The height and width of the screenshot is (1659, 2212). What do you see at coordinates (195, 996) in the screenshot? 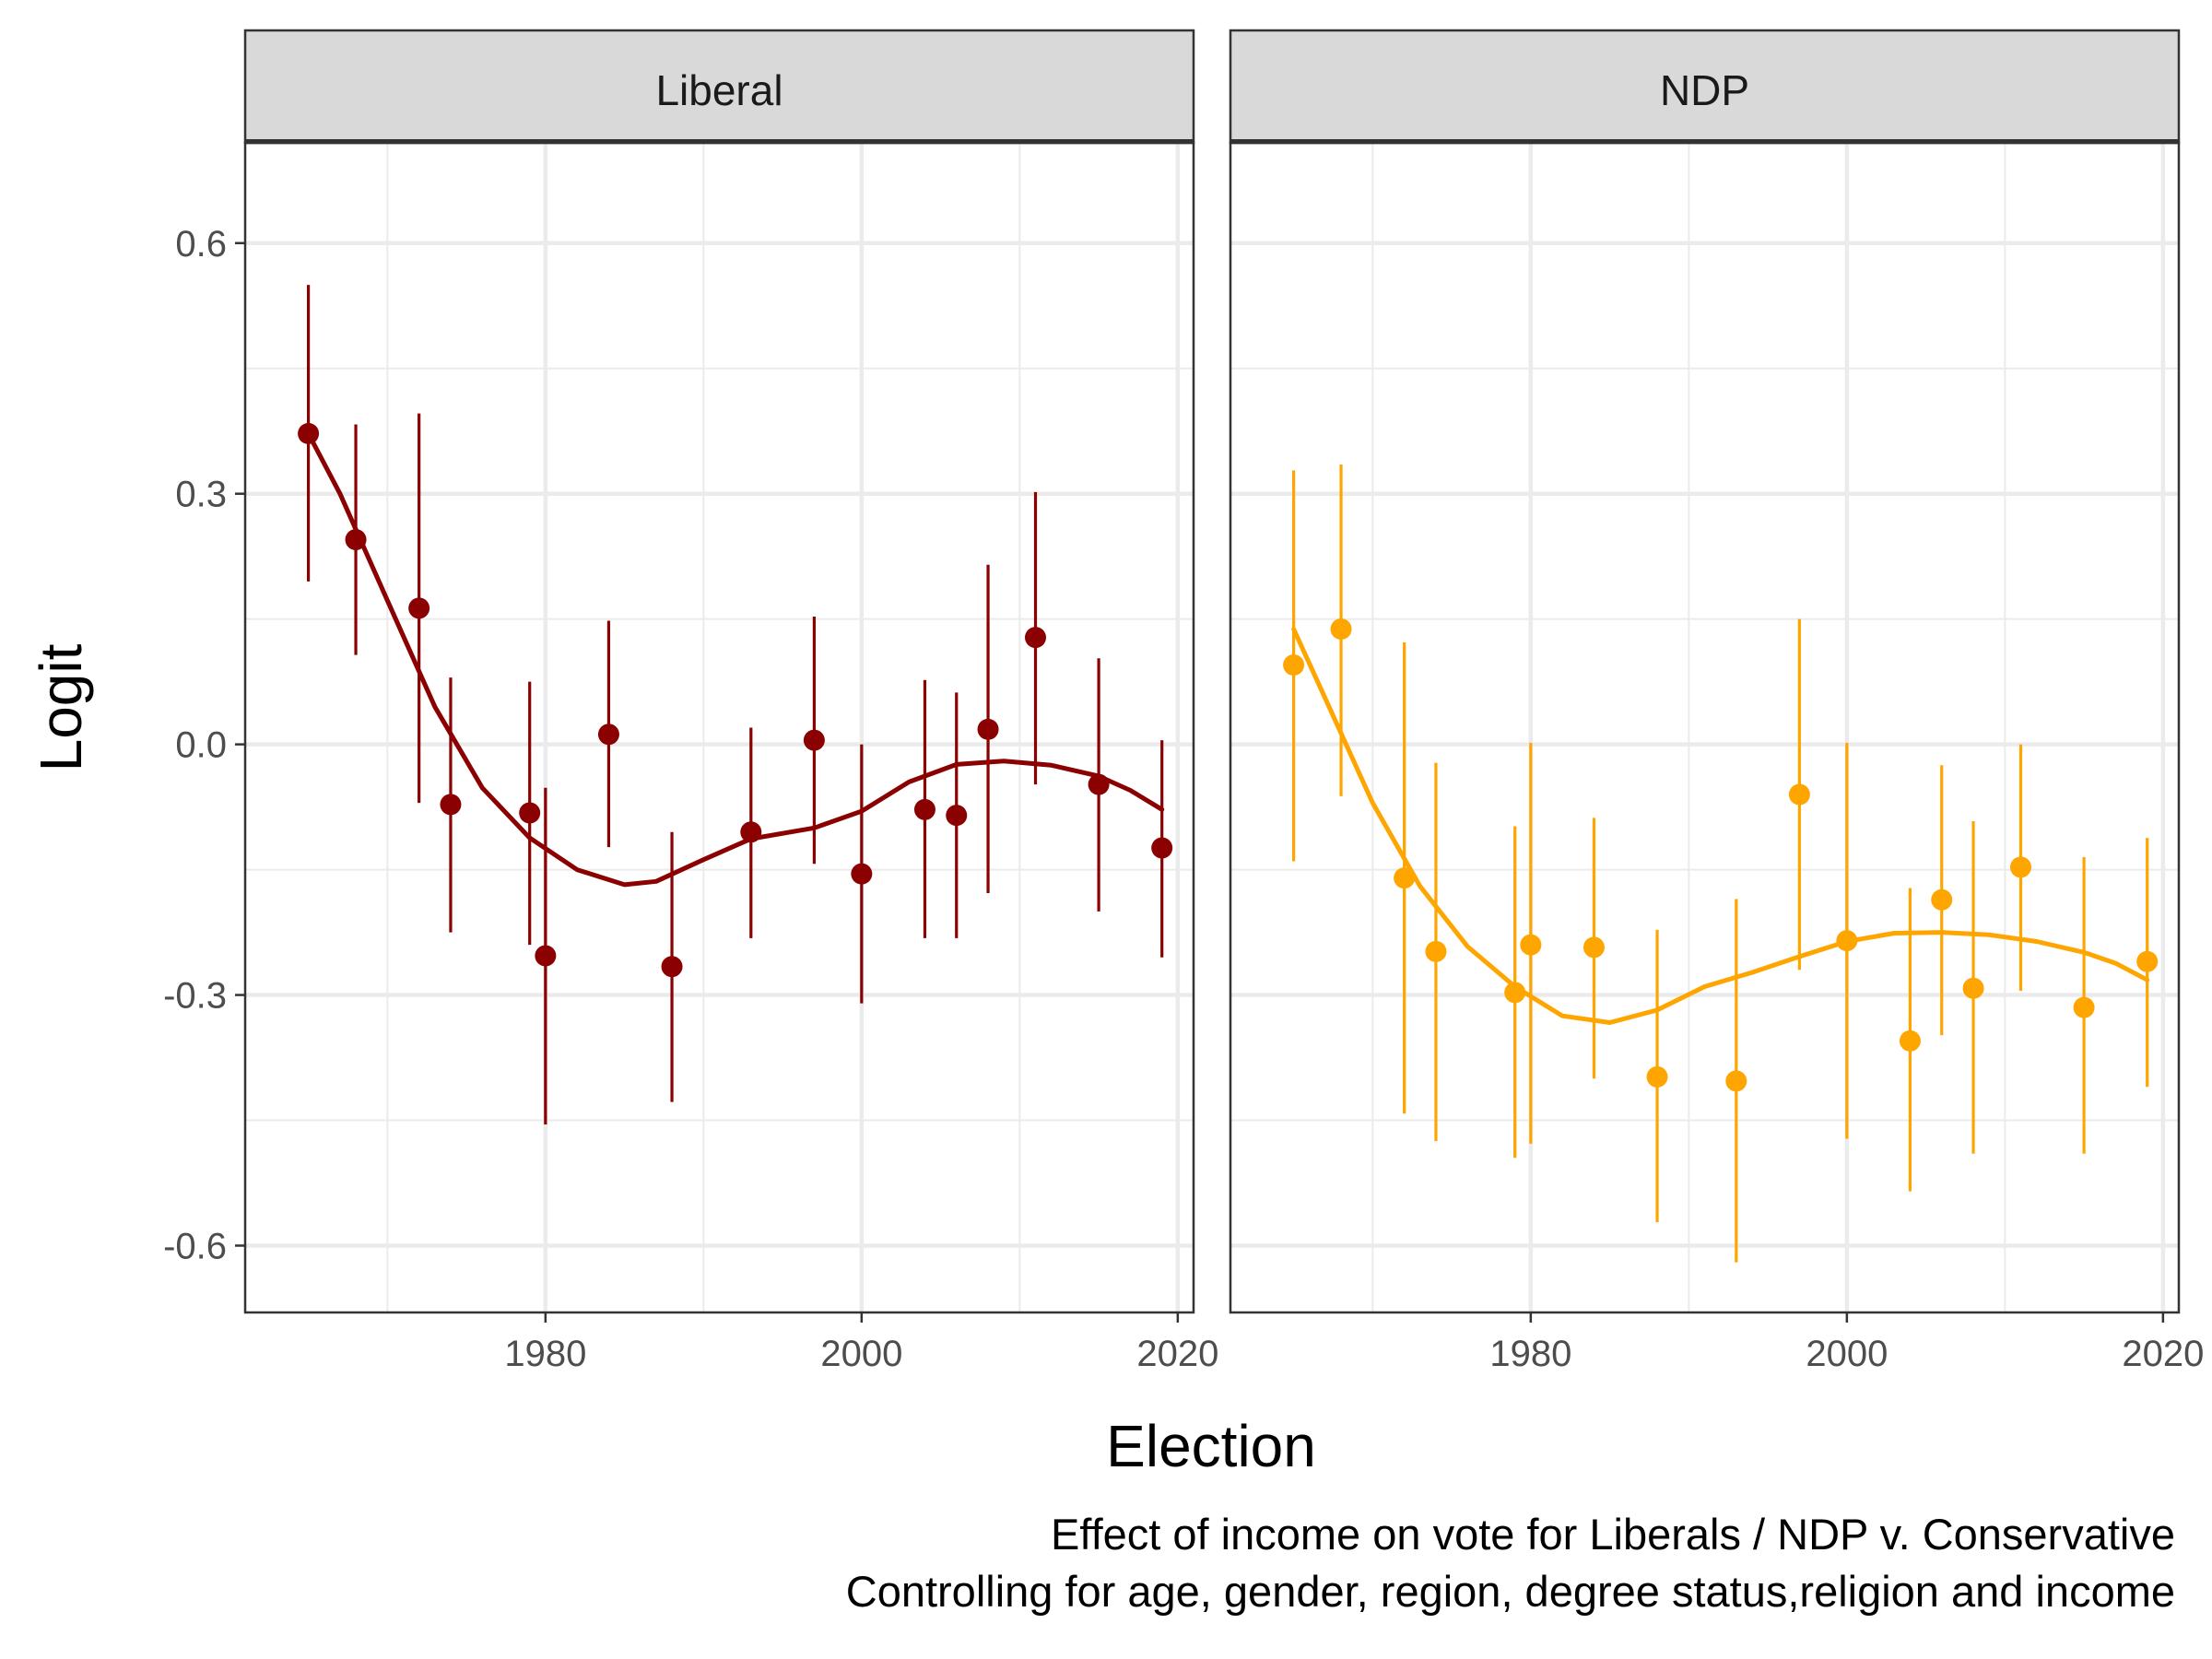
I see `y-tick-label: -0.3` at bounding box center [195, 996].